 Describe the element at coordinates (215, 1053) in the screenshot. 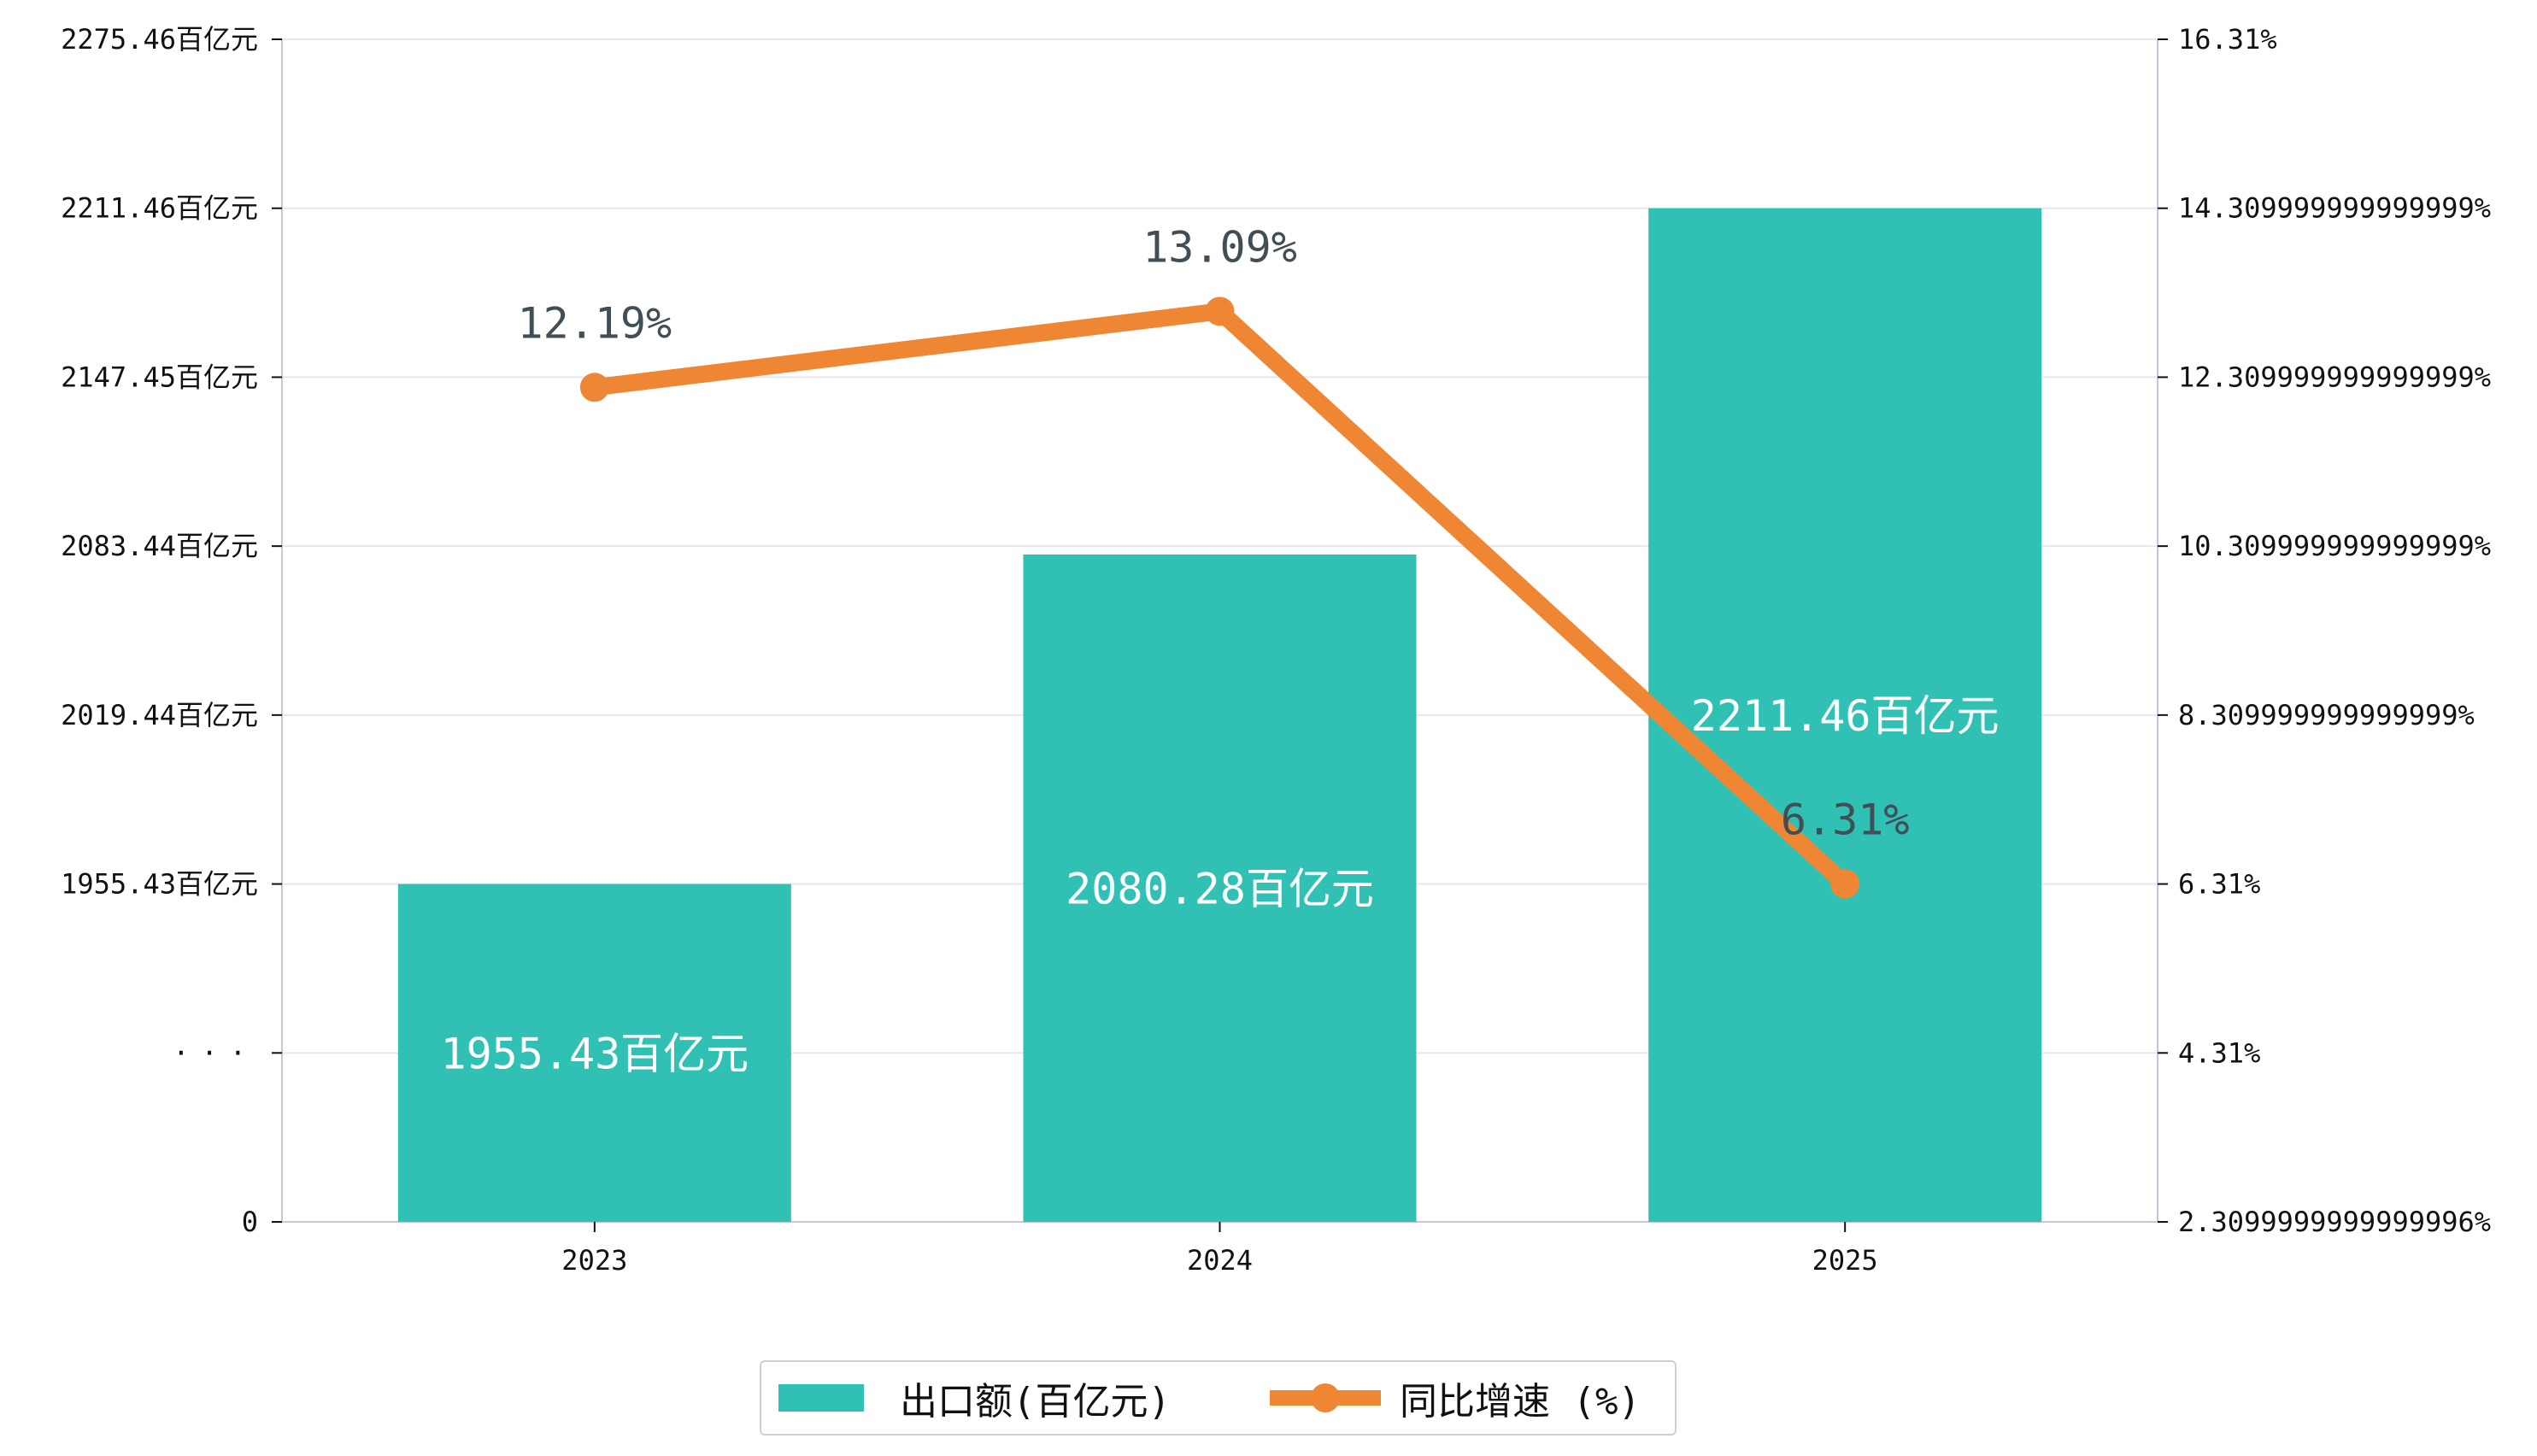

I see `left-tick-label: ···` at that location.